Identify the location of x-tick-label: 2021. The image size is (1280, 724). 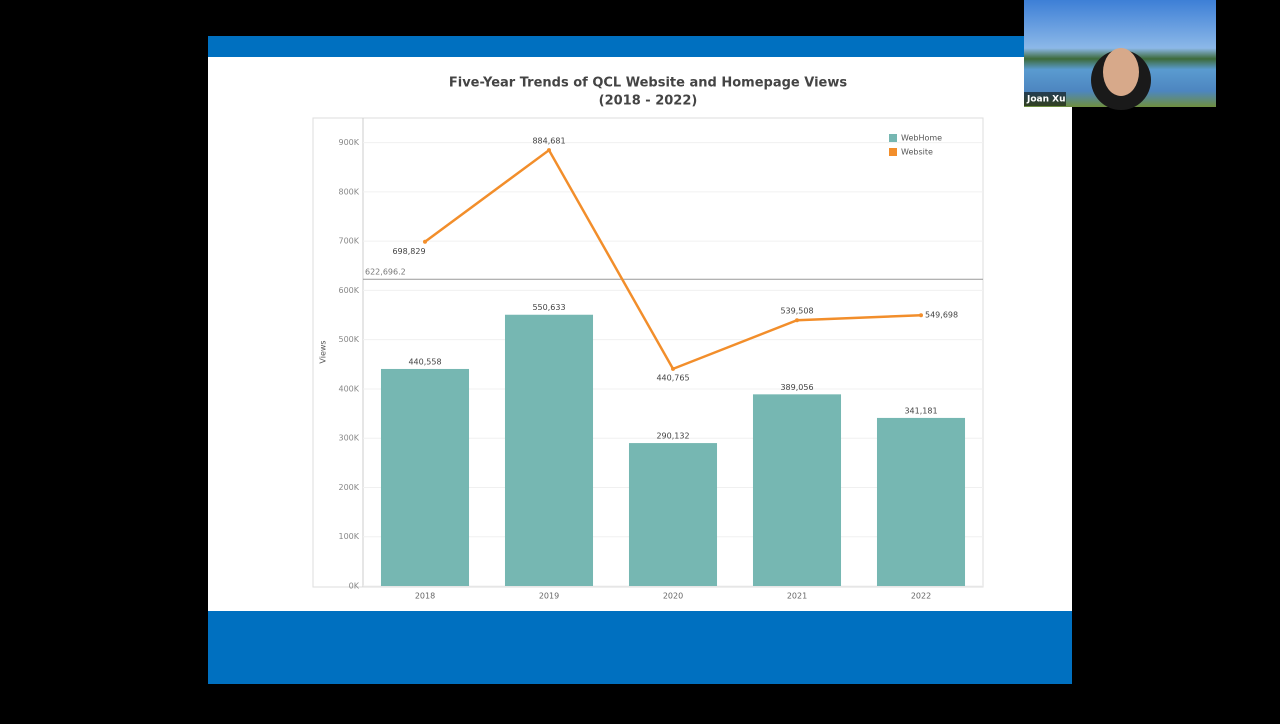
(797, 596).